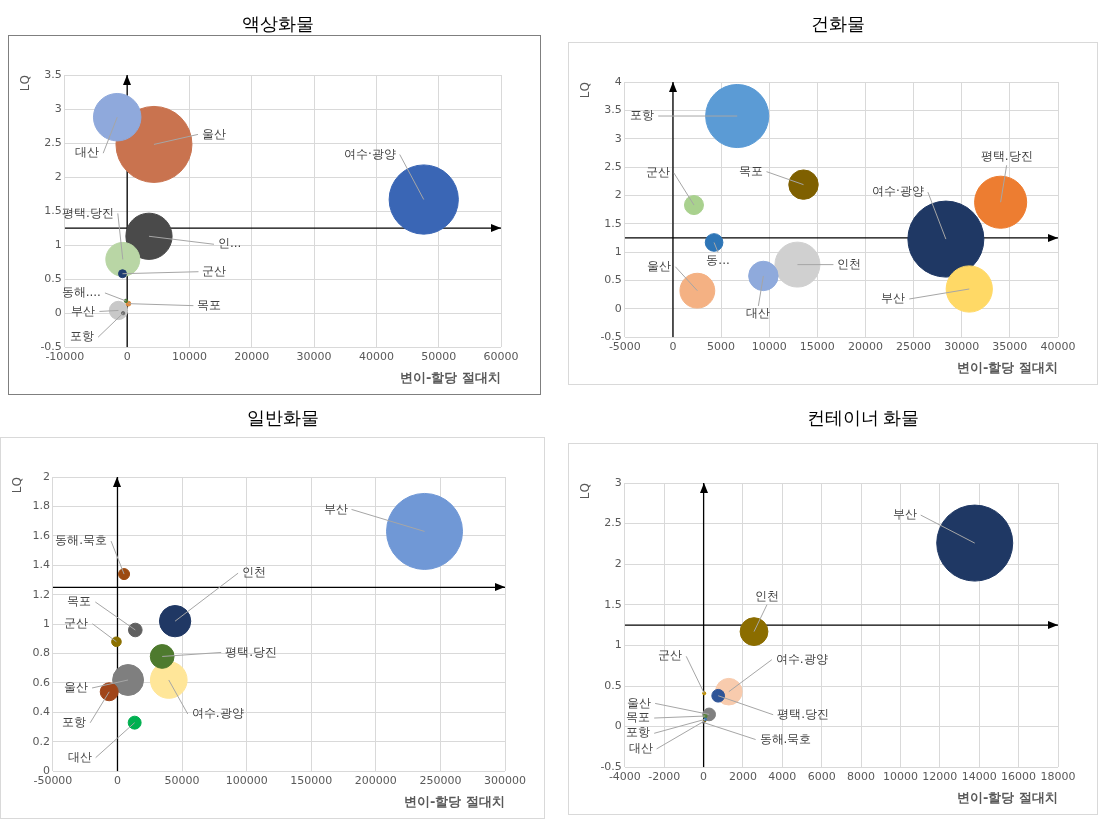  Describe the element at coordinates (861, 776) in the screenshot. I see `x-tick-label: 8000` at that location.